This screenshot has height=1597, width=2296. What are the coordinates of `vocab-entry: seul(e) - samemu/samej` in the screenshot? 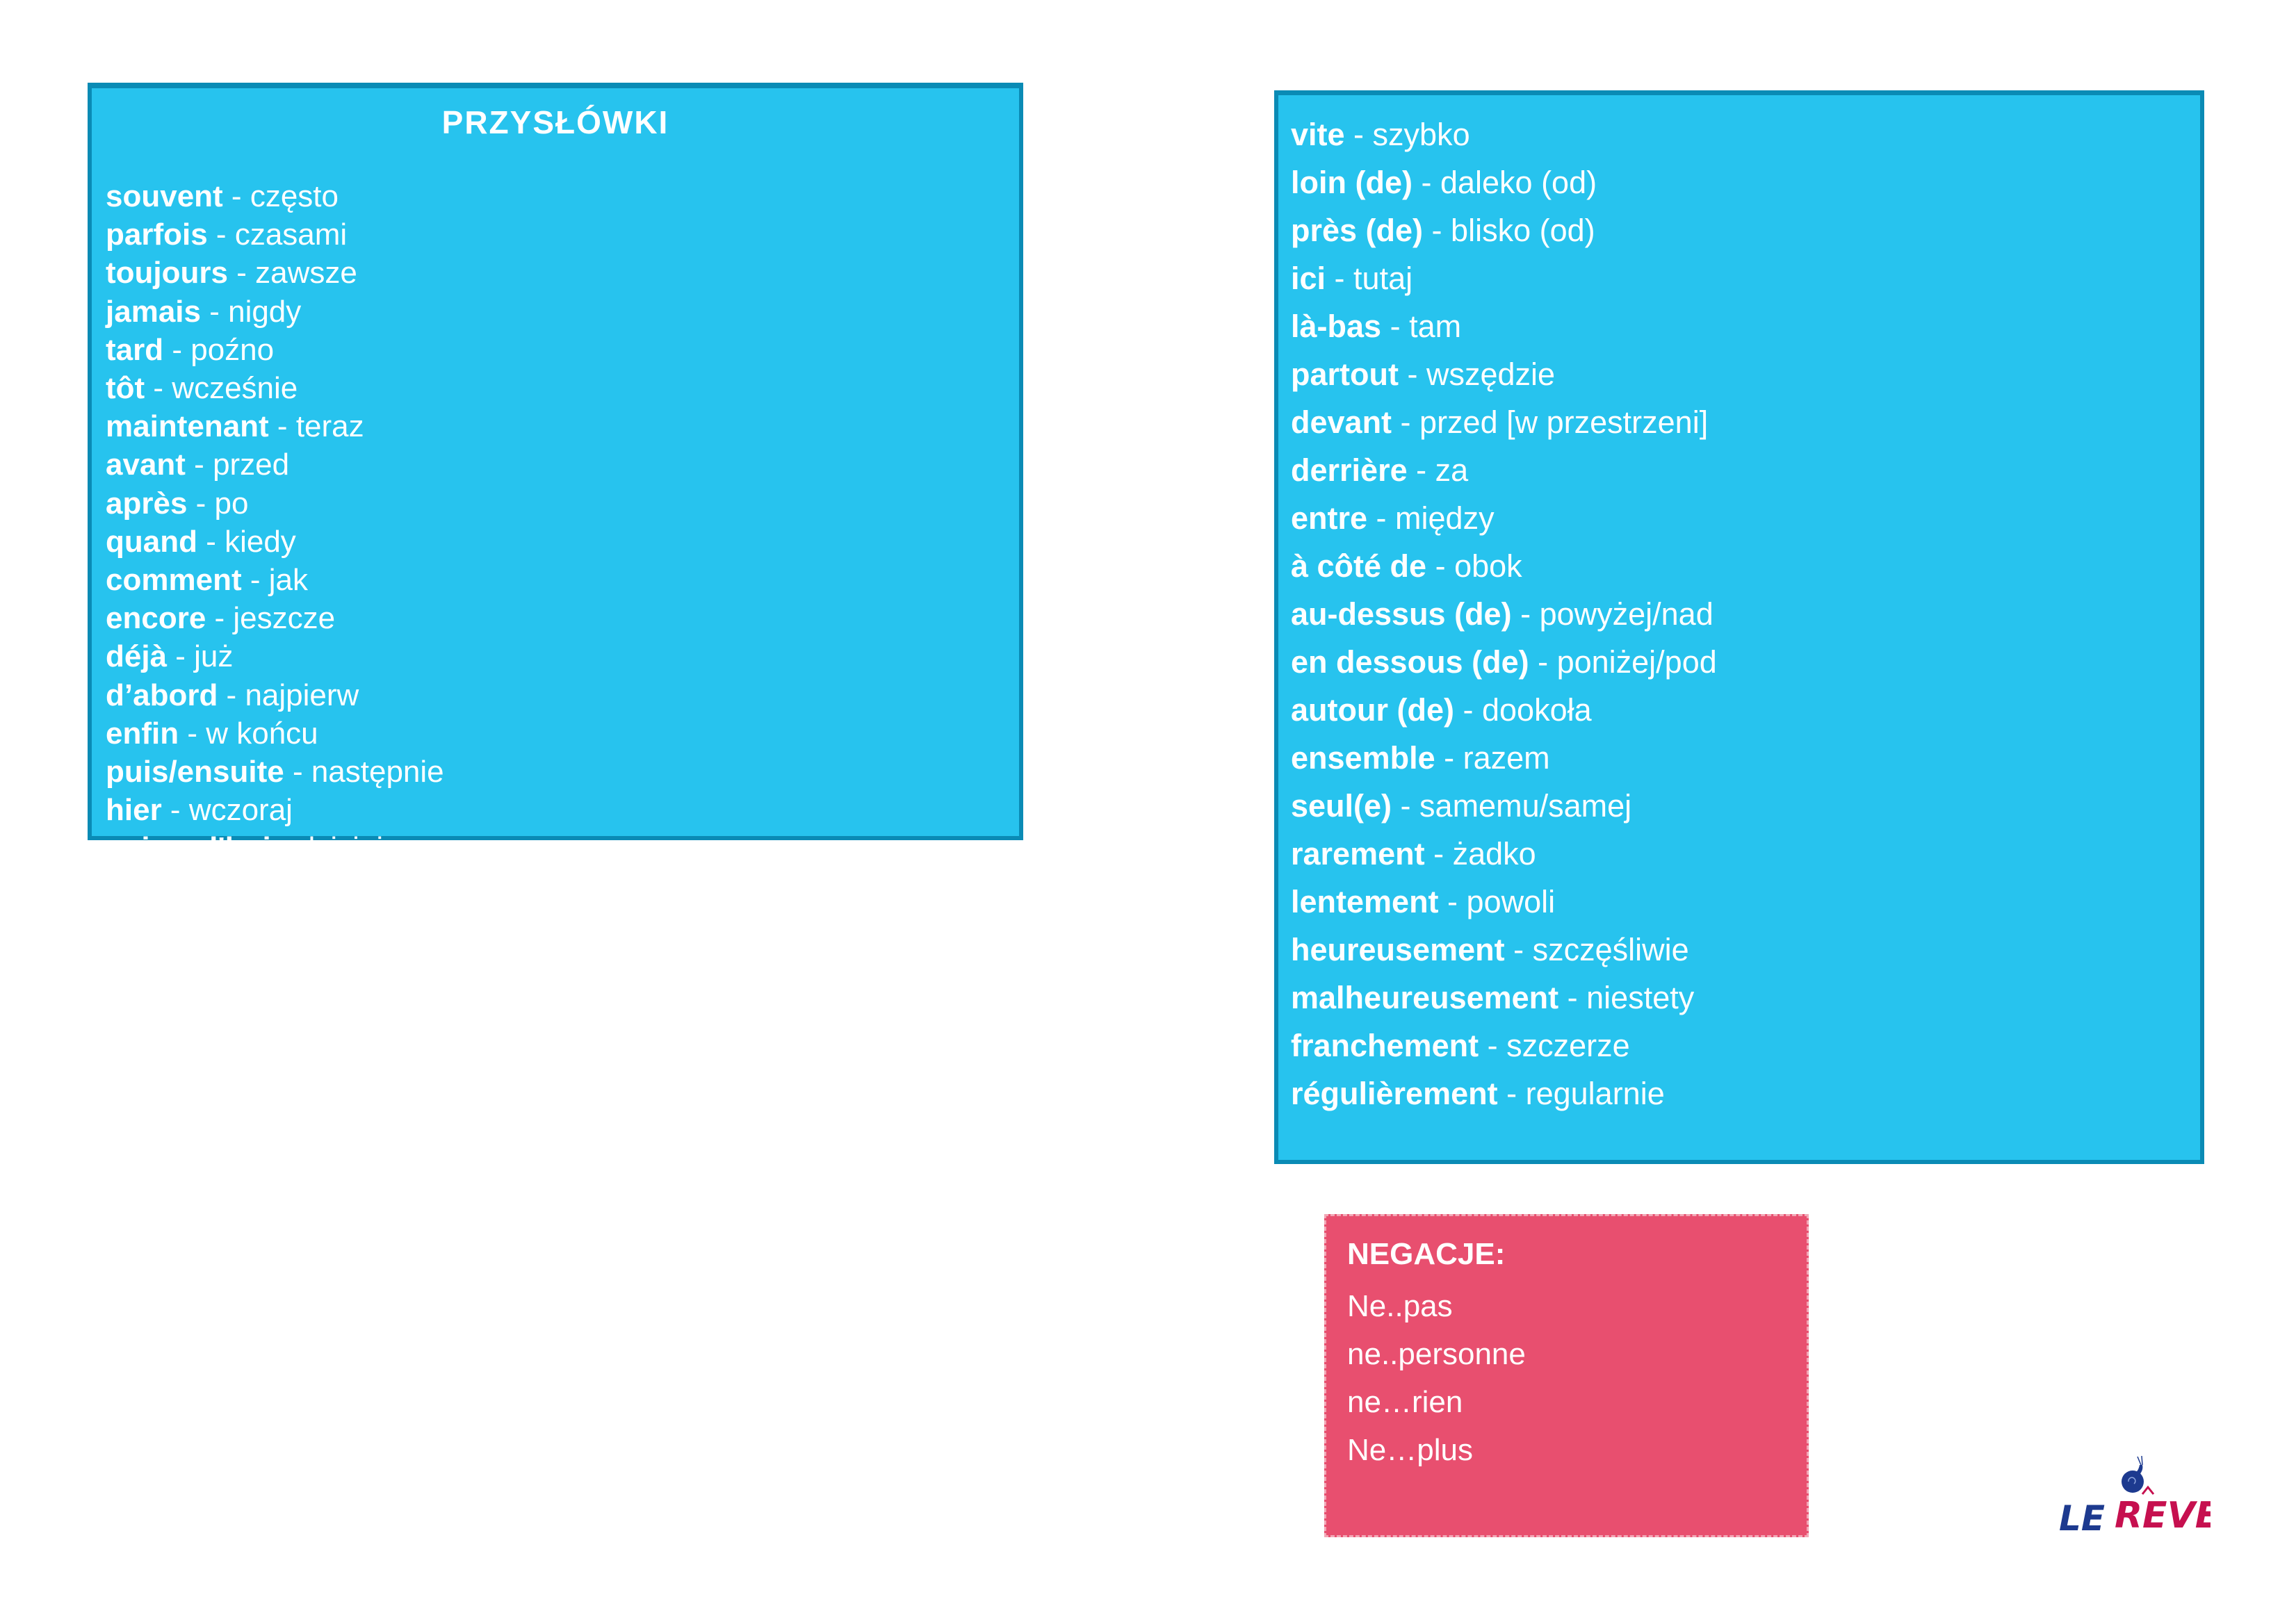 It's located at (1504, 806).